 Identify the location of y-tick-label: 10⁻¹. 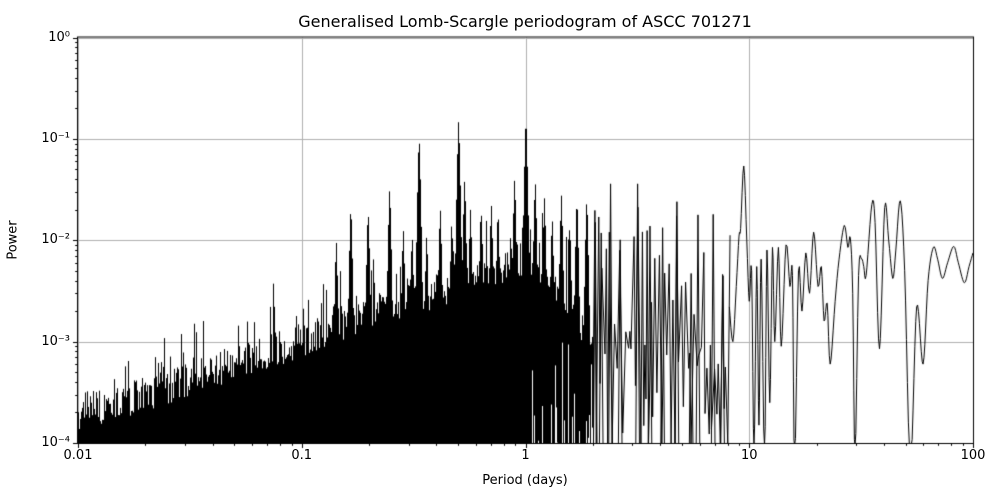
(55, 138).